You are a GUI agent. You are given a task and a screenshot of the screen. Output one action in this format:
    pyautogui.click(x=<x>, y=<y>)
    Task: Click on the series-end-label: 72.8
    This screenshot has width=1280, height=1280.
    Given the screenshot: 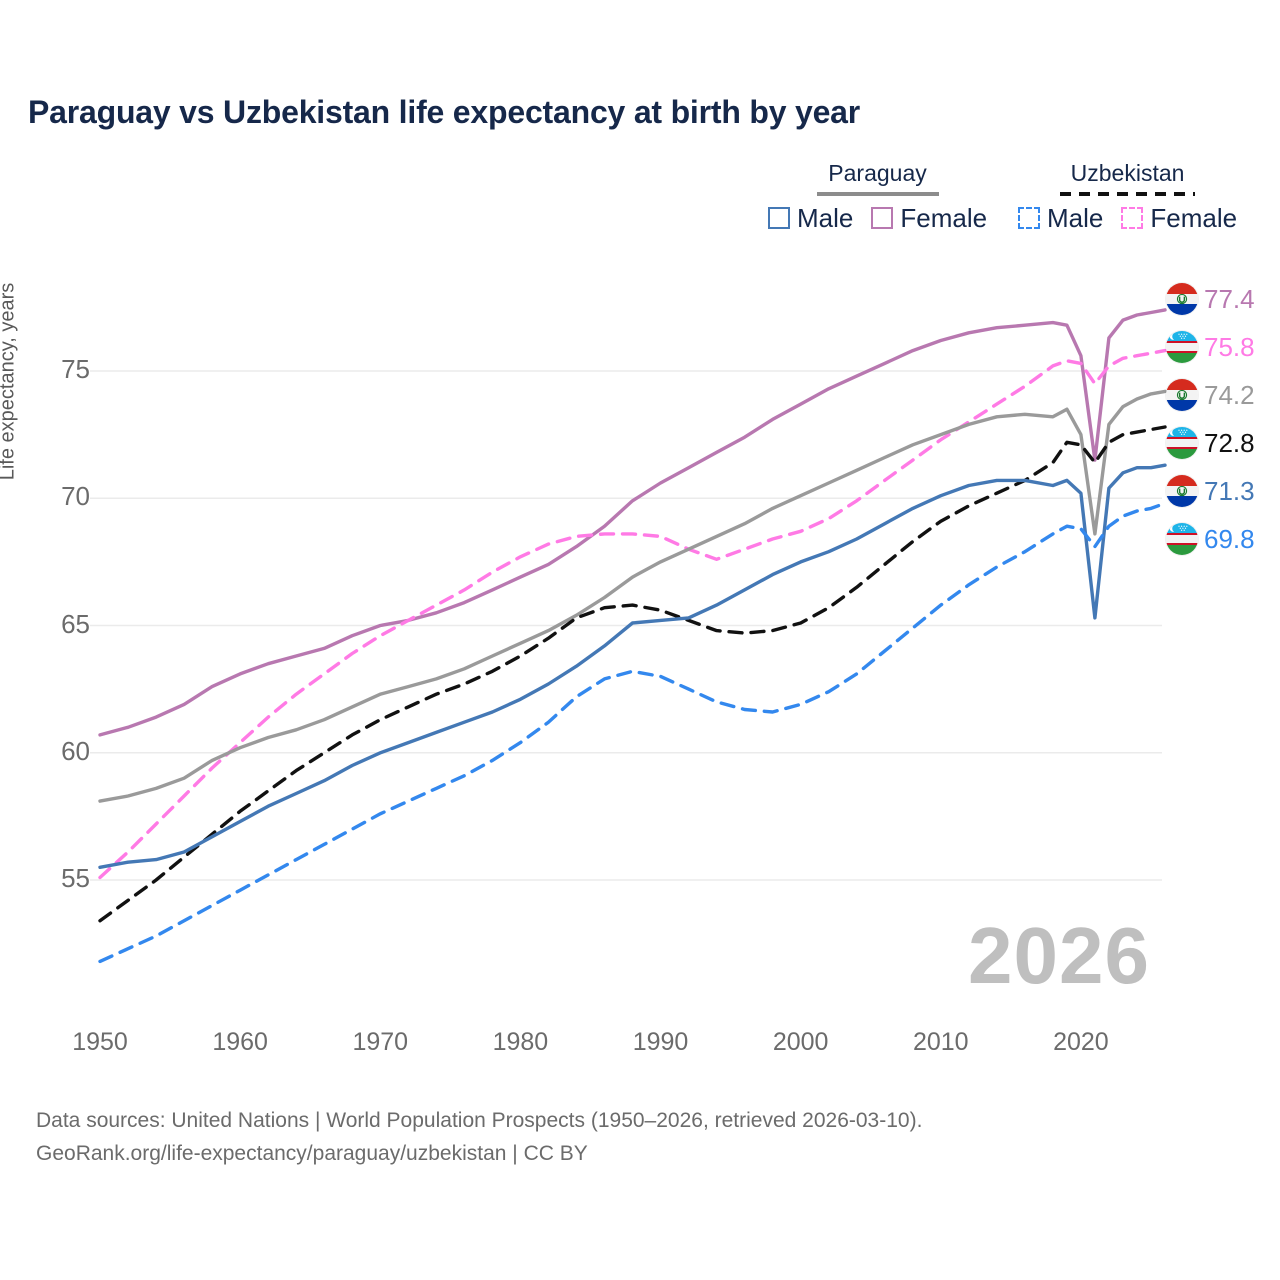 What is the action you would take?
    pyautogui.click(x=1210, y=443)
    